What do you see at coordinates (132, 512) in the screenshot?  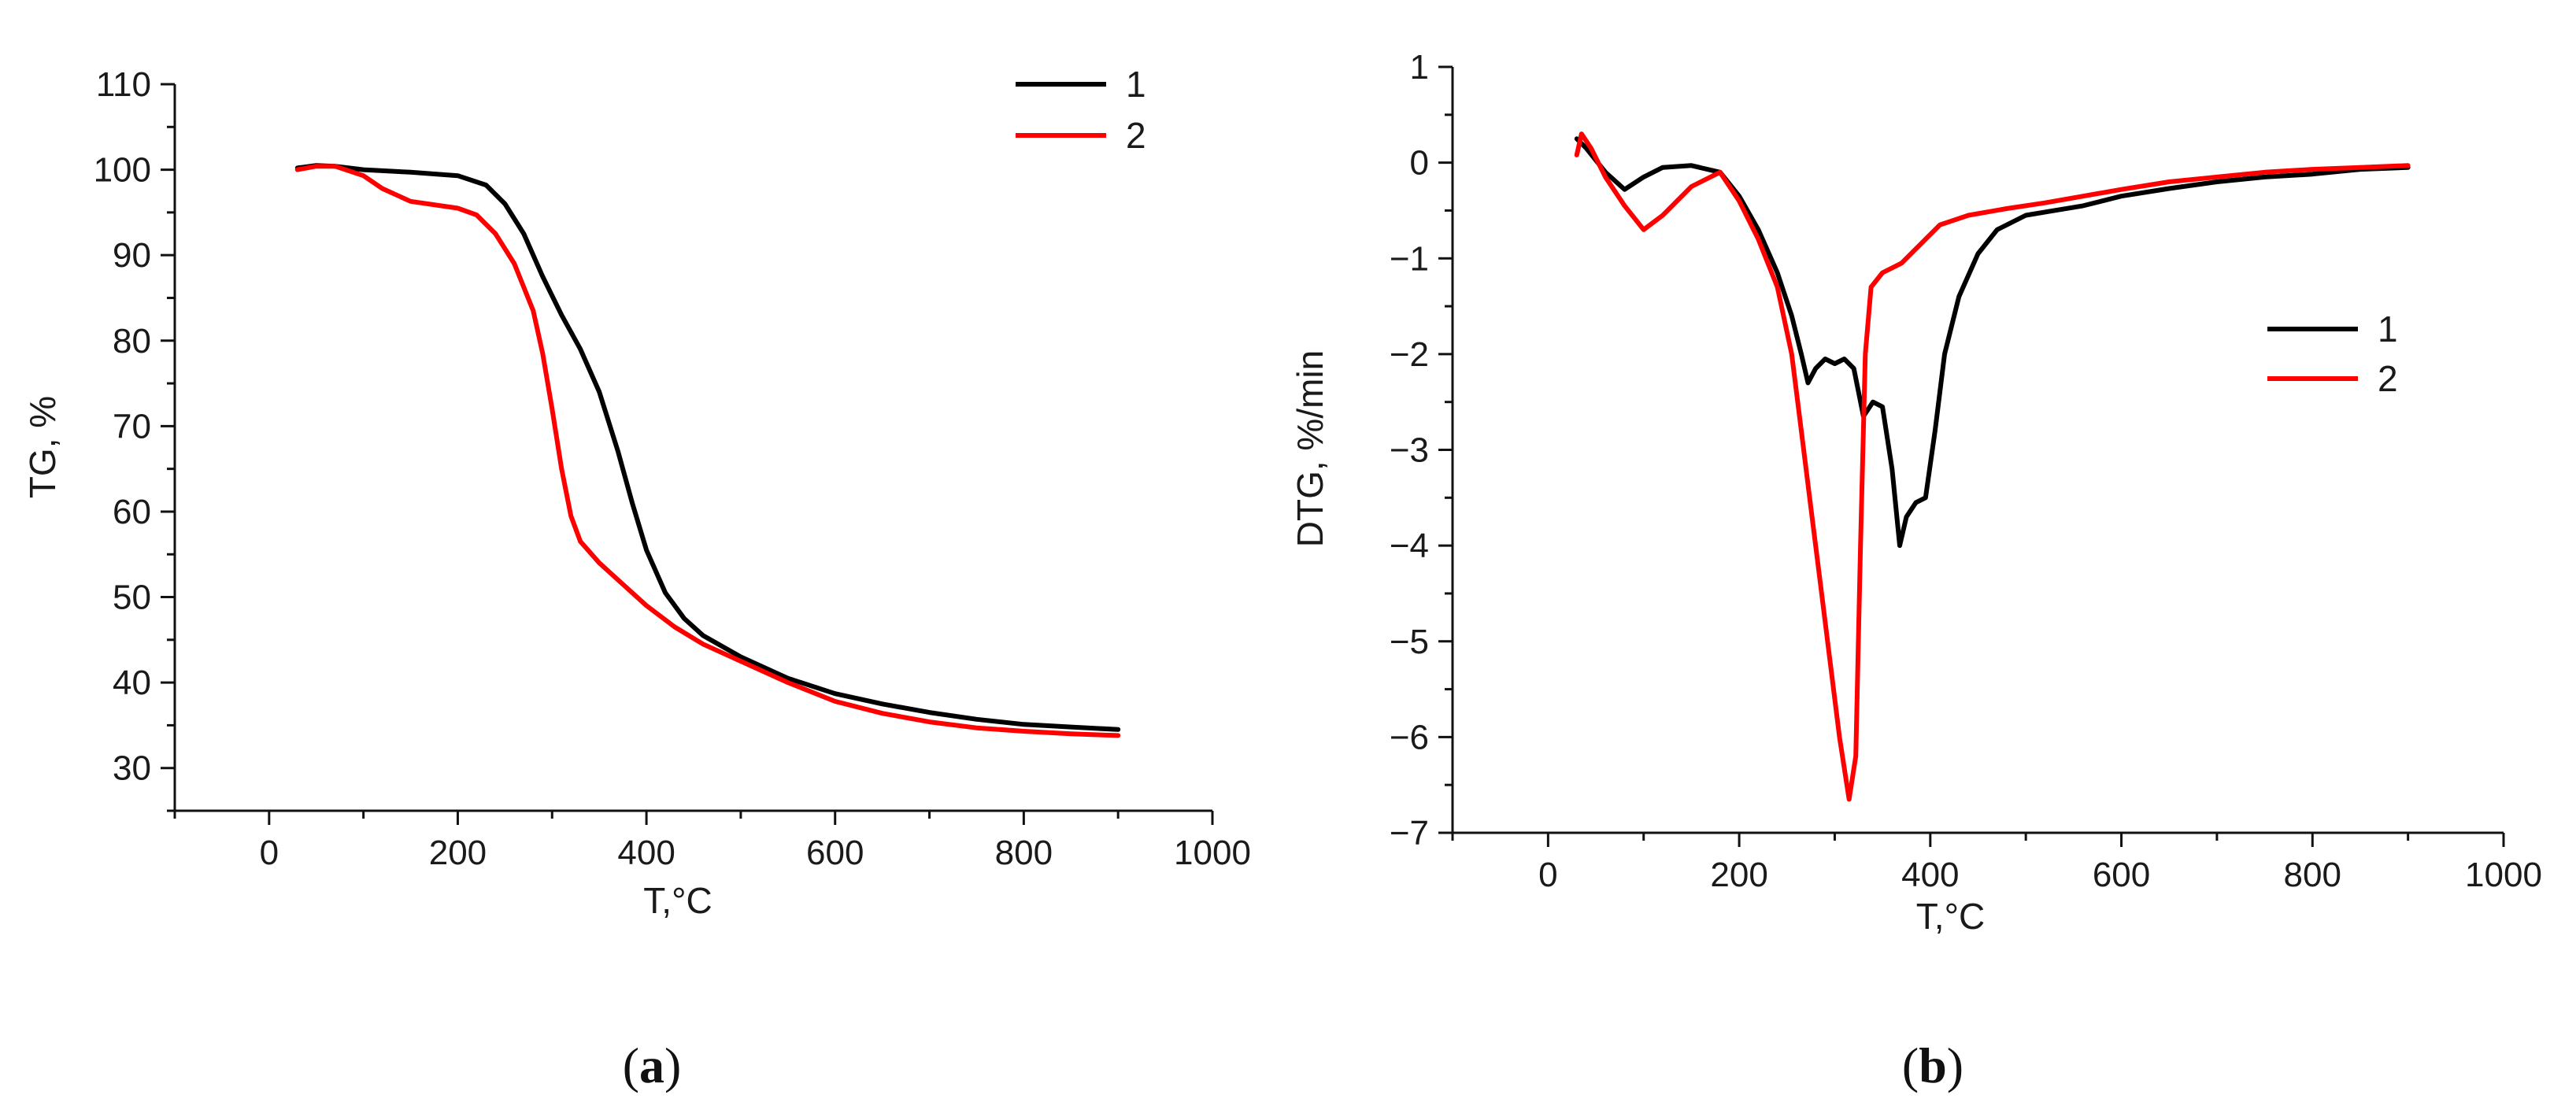 I see `y-tick-label: 60` at bounding box center [132, 512].